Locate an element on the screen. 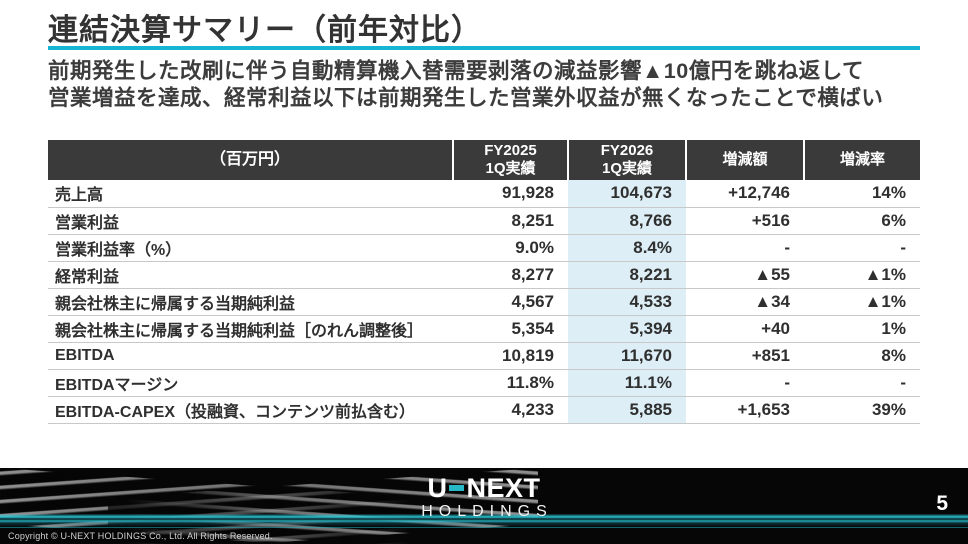  change-value: +1,653 is located at coordinates (745, 410).